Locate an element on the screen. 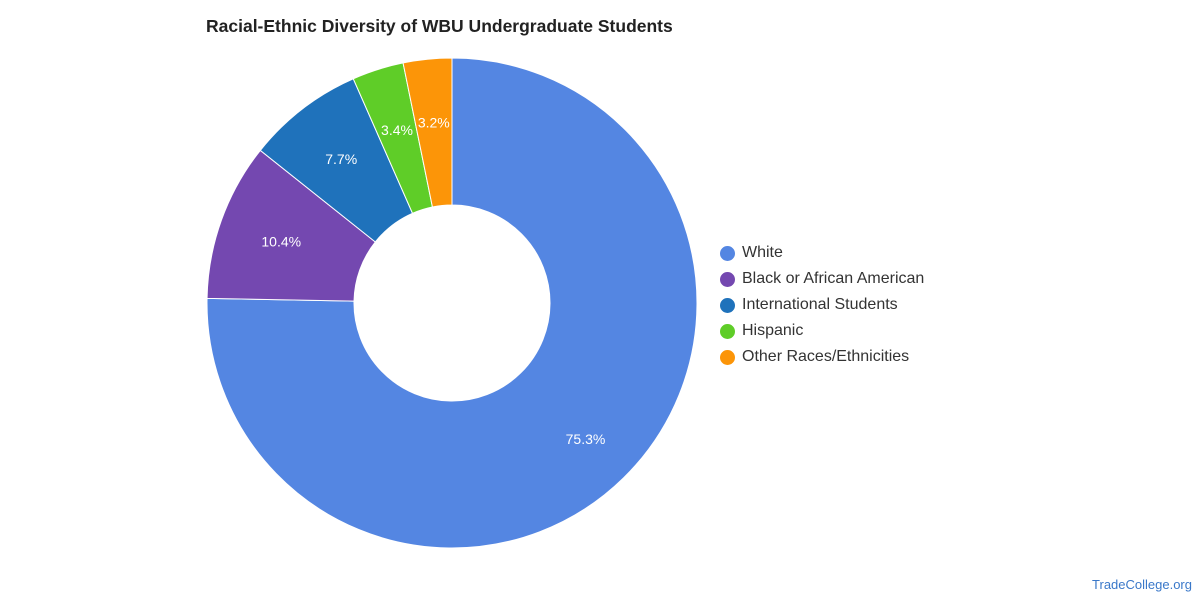  legend-swatch-international-students is located at coordinates (727, 305).